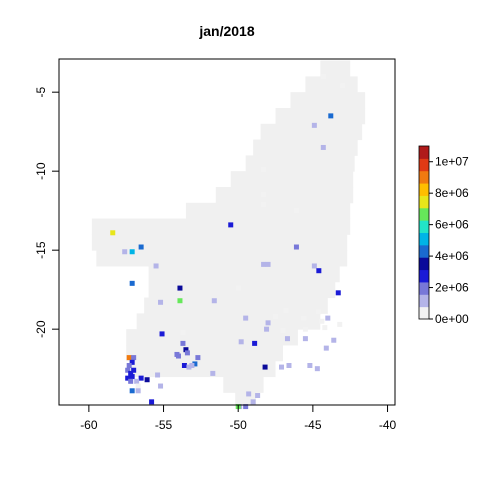 The width and height of the screenshot is (480, 480). Describe the element at coordinates (313, 425) in the screenshot. I see `x-tick-label: -45` at that location.